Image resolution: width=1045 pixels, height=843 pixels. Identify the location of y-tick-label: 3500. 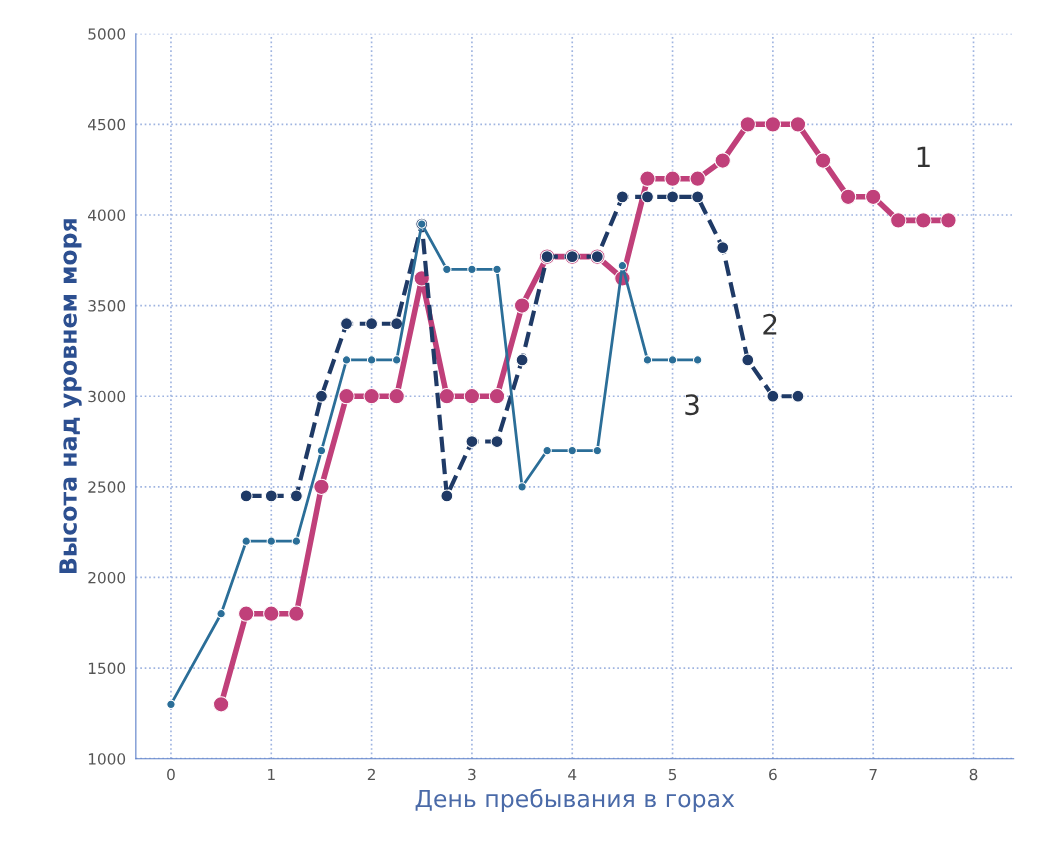
(107, 306).